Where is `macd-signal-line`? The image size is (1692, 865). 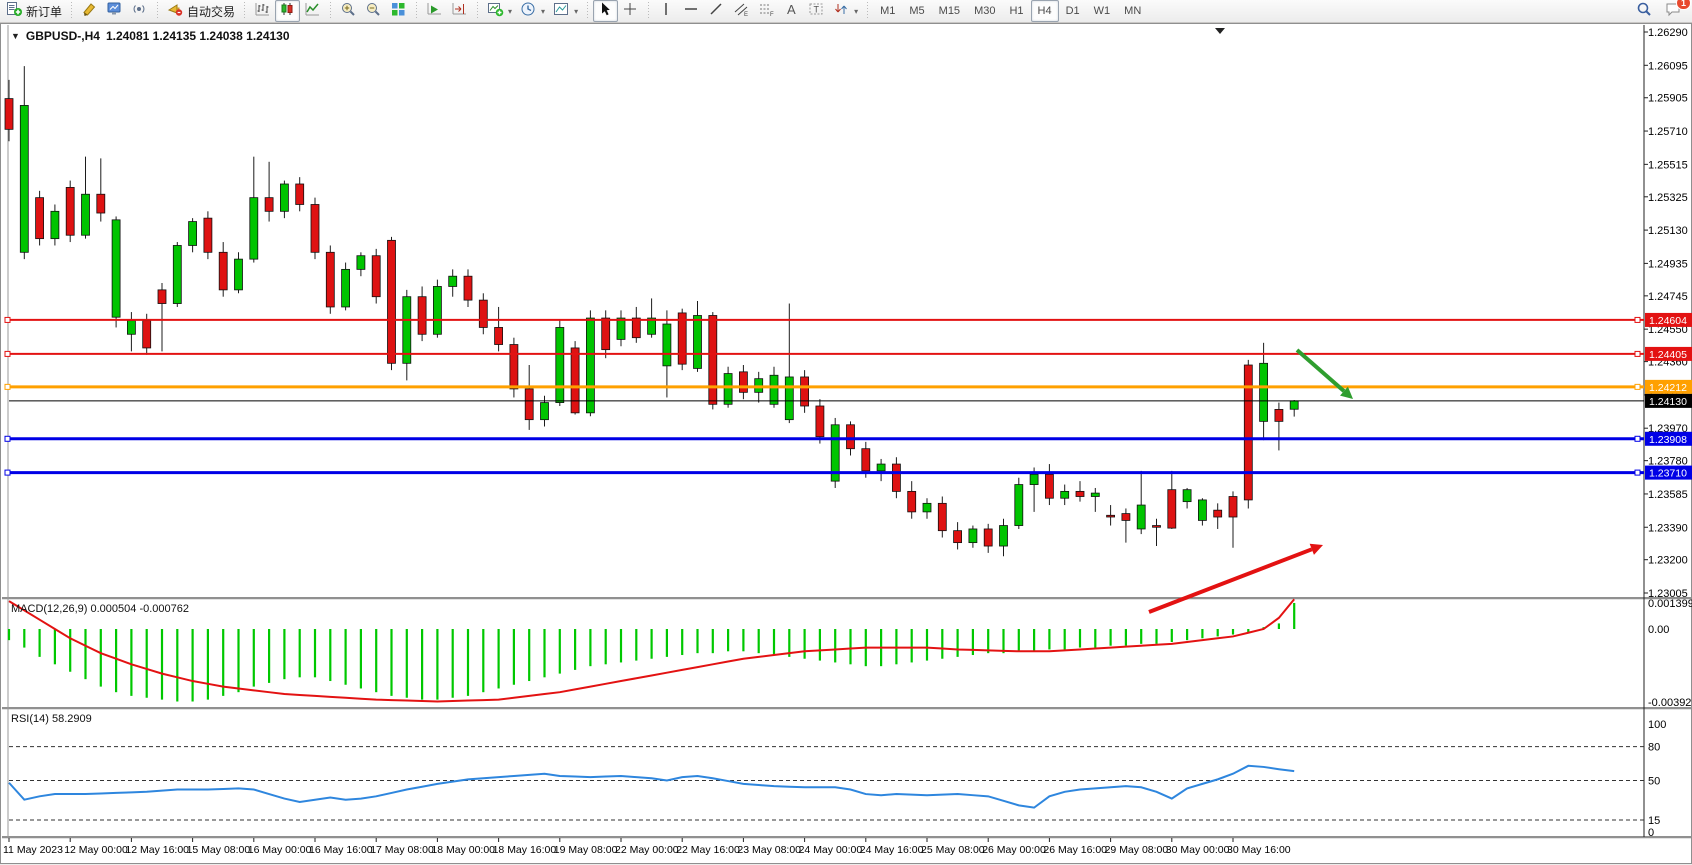 macd-signal-line is located at coordinates (651, 650).